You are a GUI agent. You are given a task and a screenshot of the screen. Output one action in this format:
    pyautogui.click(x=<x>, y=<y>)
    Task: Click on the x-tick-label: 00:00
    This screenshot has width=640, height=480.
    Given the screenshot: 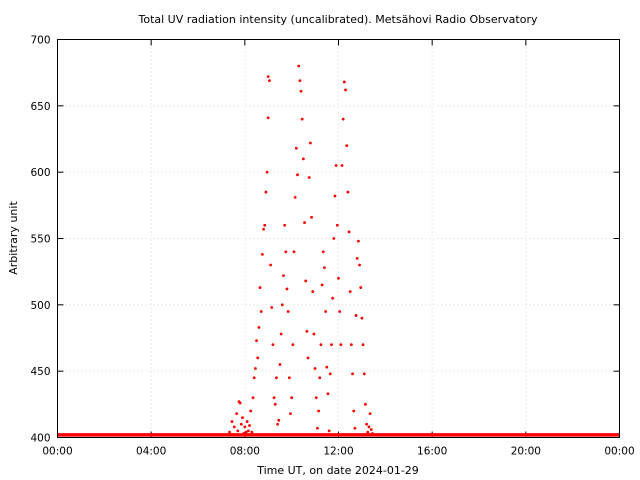 What is the action you would take?
    pyautogui.click(x=619, y=452)
    